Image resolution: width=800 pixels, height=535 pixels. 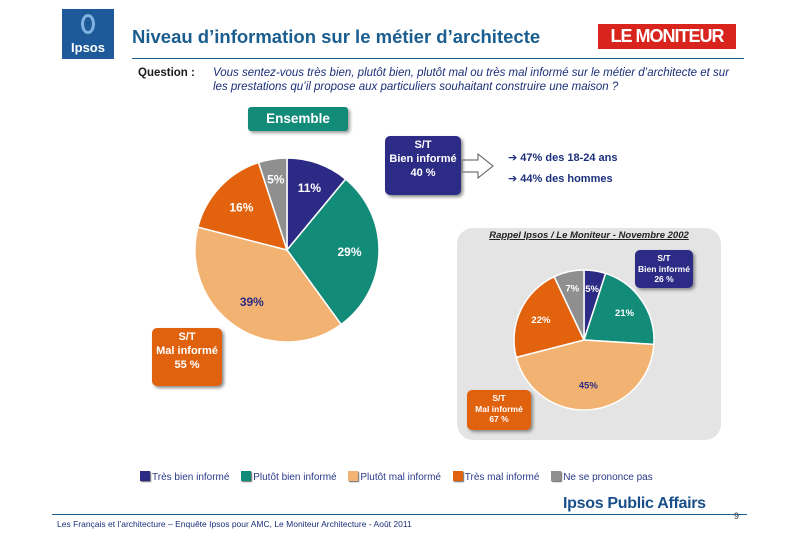 I want to click on inset-pie-chart: 5% 21% 45% 22% 7%, so click(x=584, y=340).